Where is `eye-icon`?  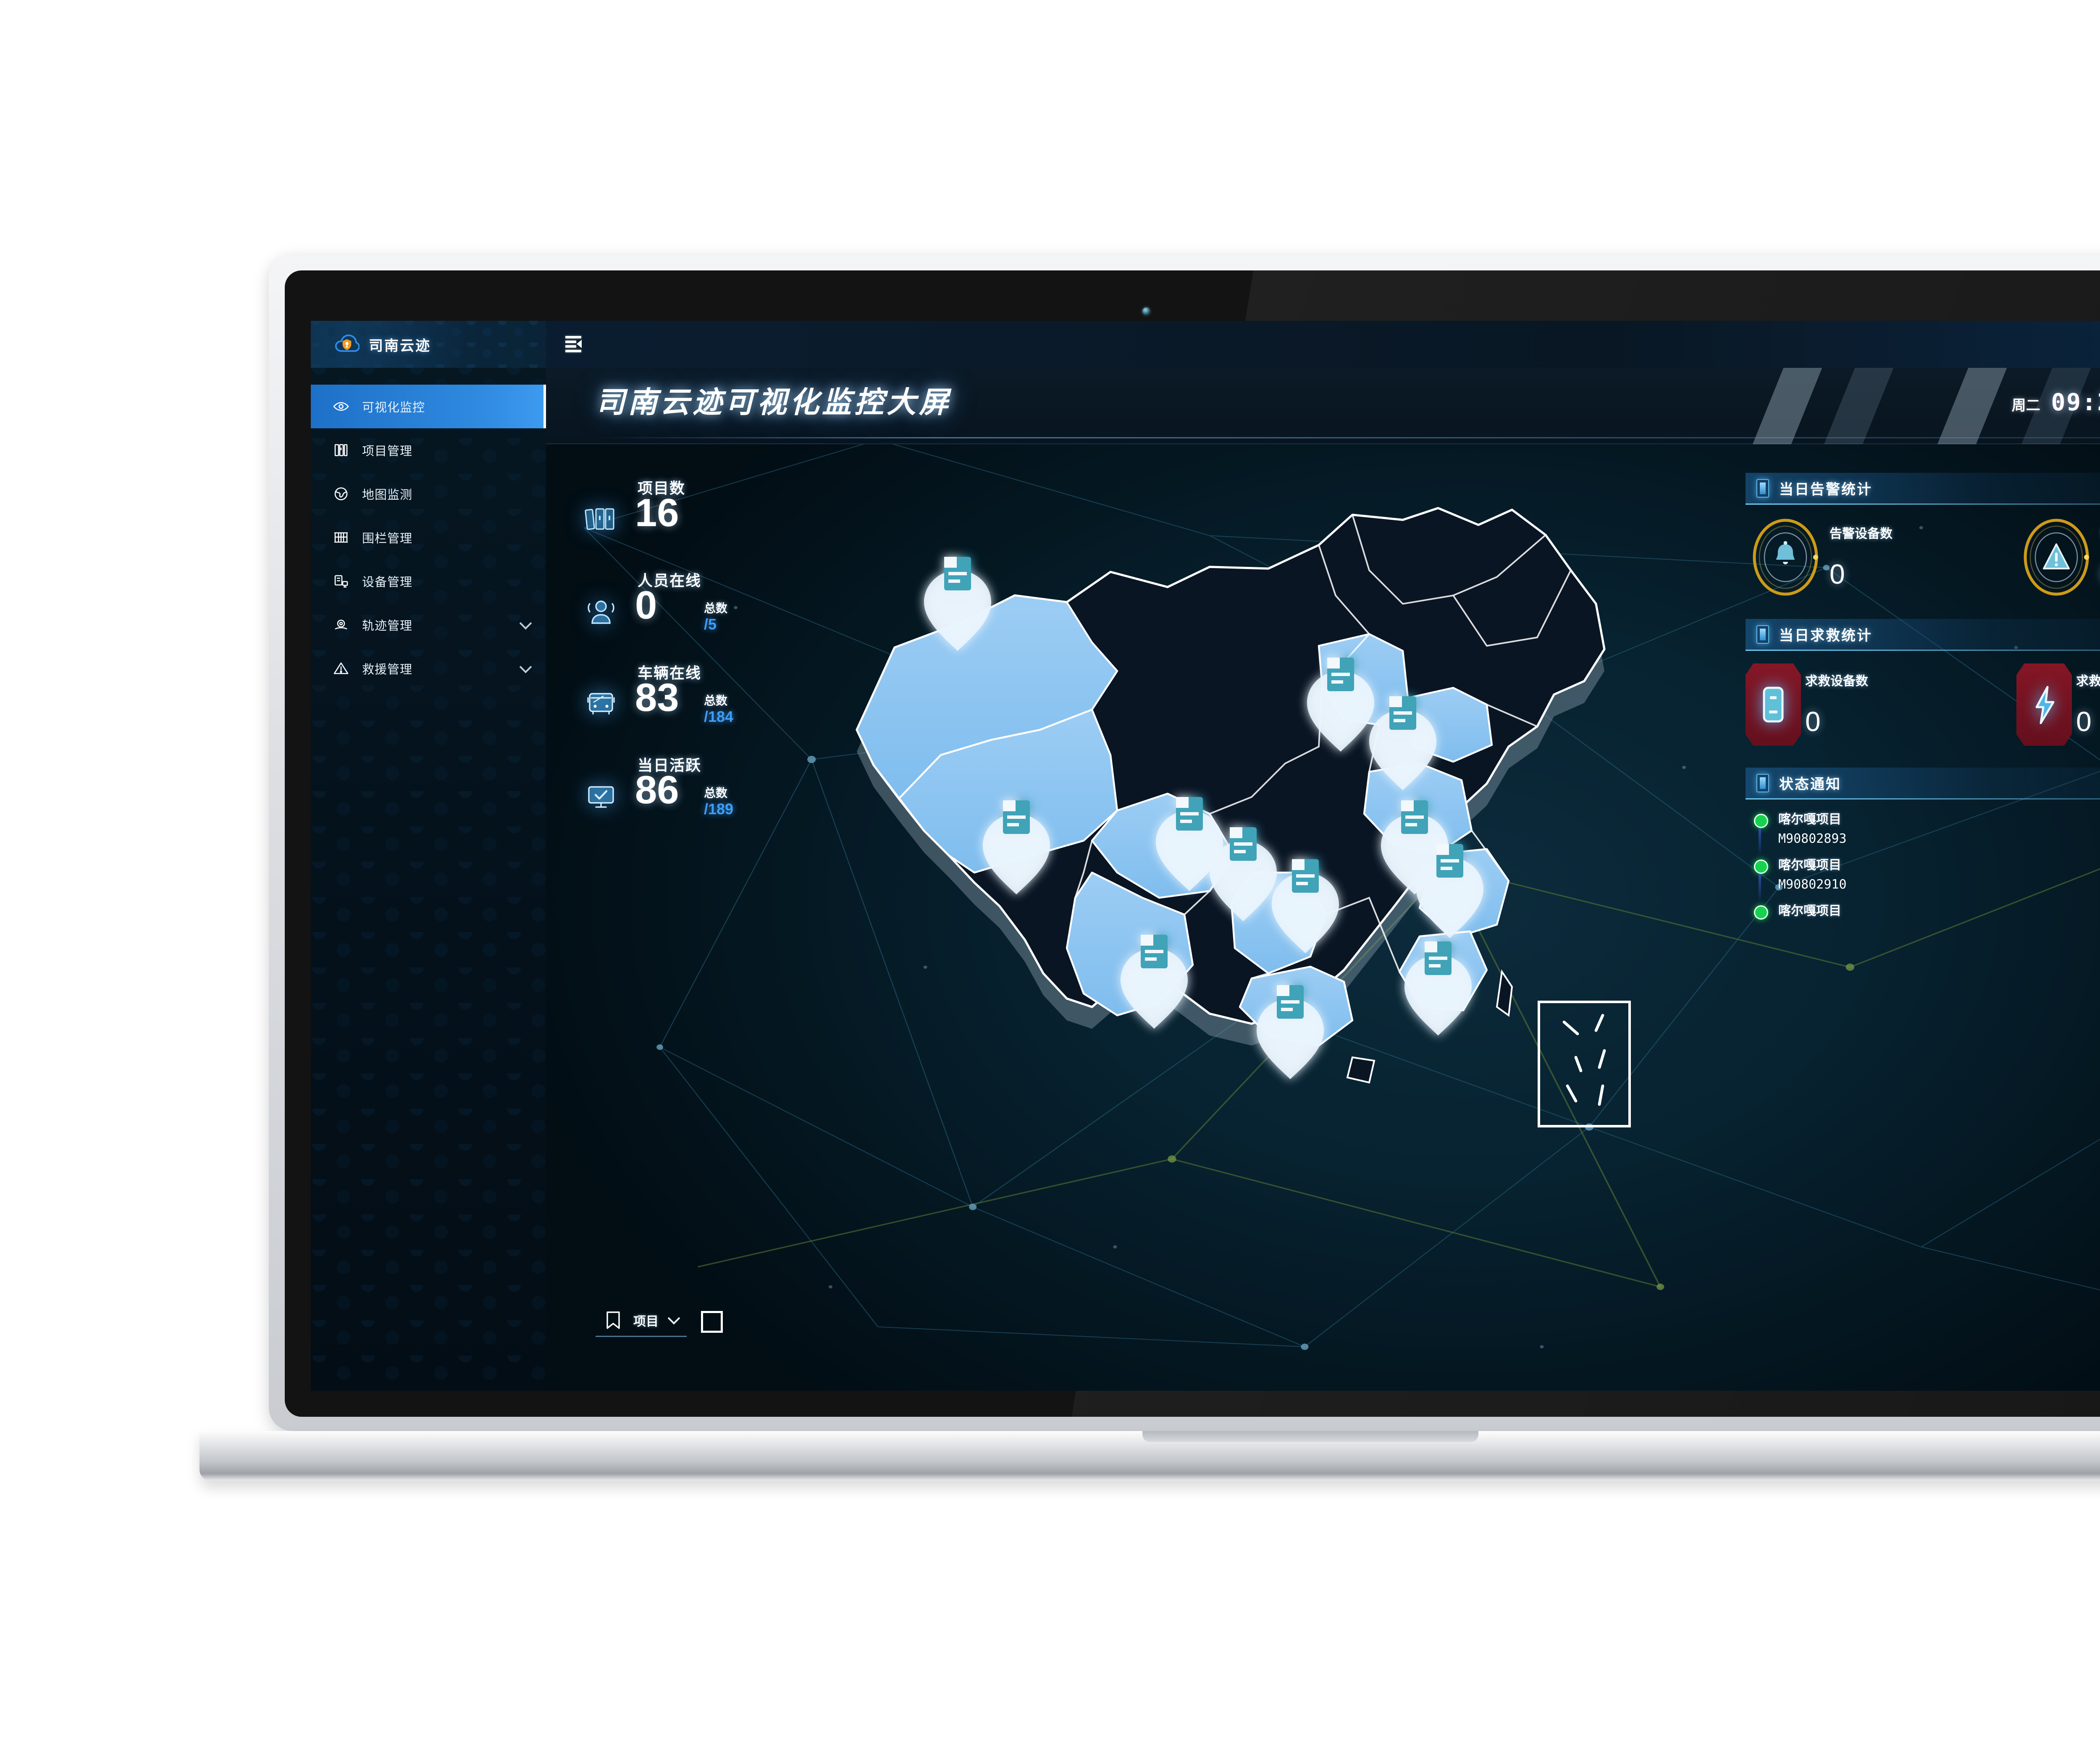 eye-icon is located at coordinates (341, 407).